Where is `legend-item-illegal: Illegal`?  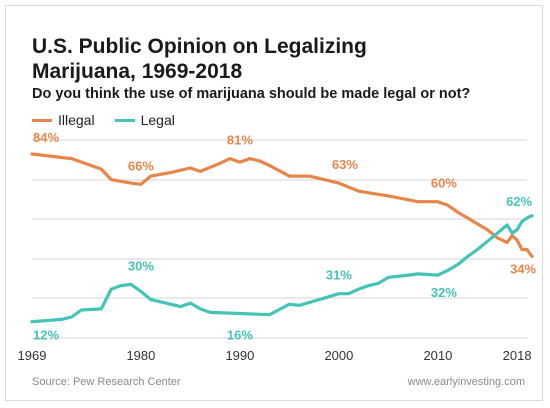
legend-item-illegal: Illegal is located at coordinates (63, 120).